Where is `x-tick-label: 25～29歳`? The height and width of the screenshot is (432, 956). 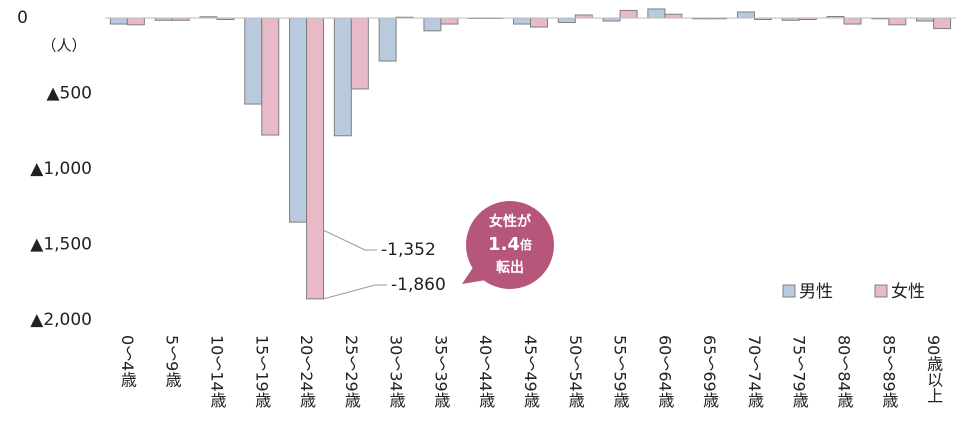
x-tick-label: 25～29歳 is located at coordinates (351, 371).